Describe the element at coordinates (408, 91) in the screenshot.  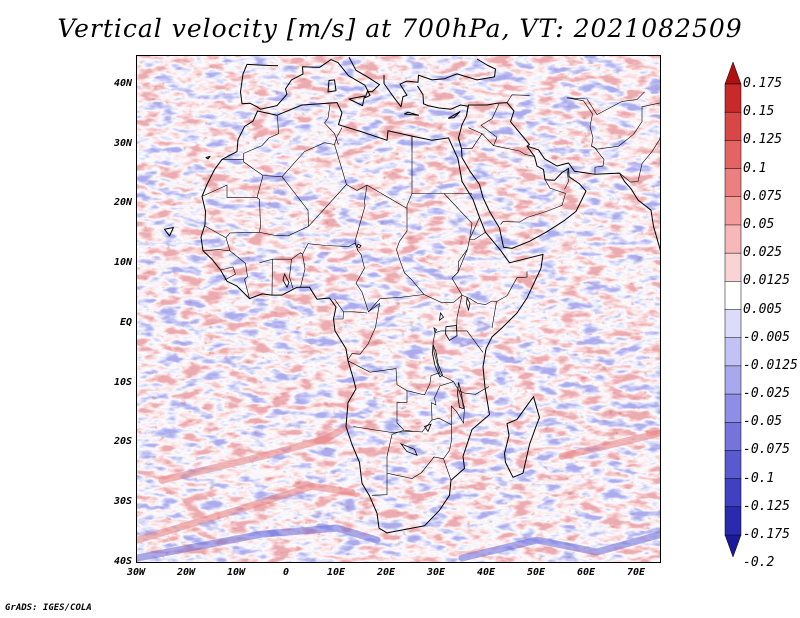
I see `balkan-coast` at that location.